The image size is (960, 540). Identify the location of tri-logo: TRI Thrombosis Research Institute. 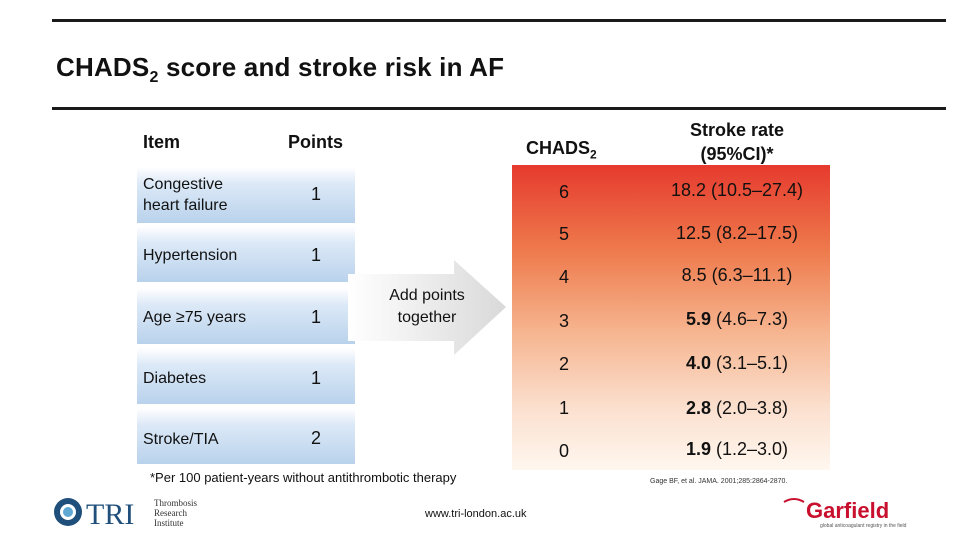
(125, 514).